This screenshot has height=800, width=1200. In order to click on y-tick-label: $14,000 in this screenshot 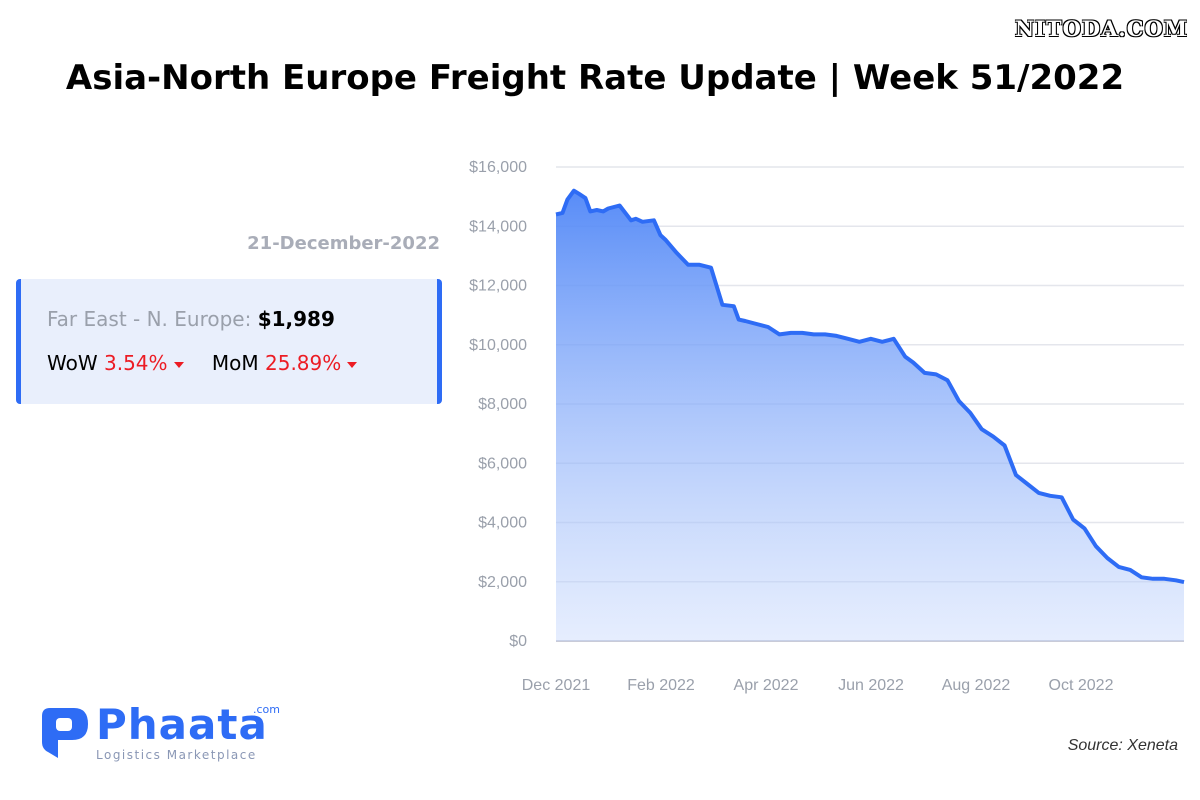, I will do `click(498, 226)`.